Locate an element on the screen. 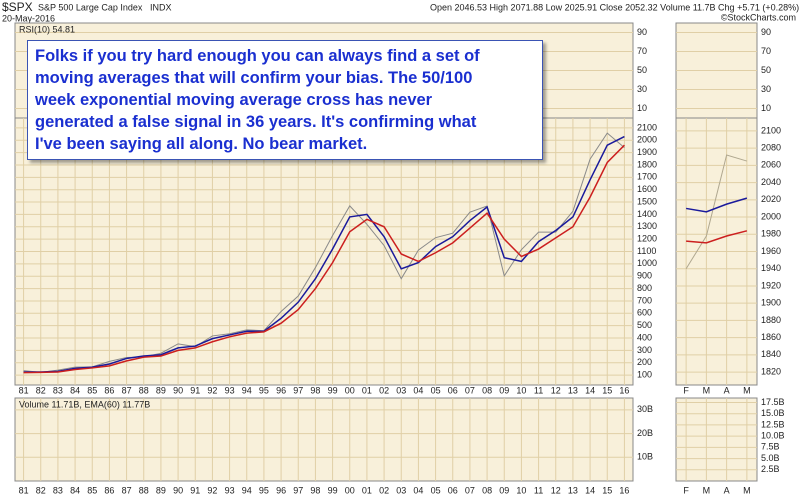  y-tick-label: 90 is located at coordinates (766, 32).